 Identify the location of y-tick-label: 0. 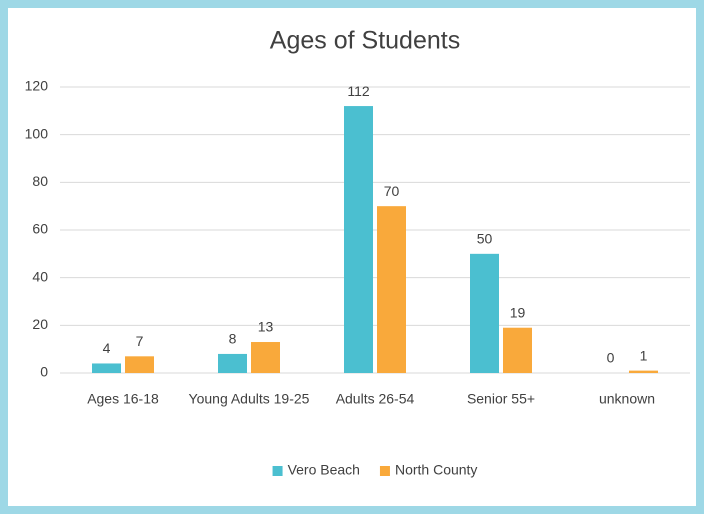
(44, 372).